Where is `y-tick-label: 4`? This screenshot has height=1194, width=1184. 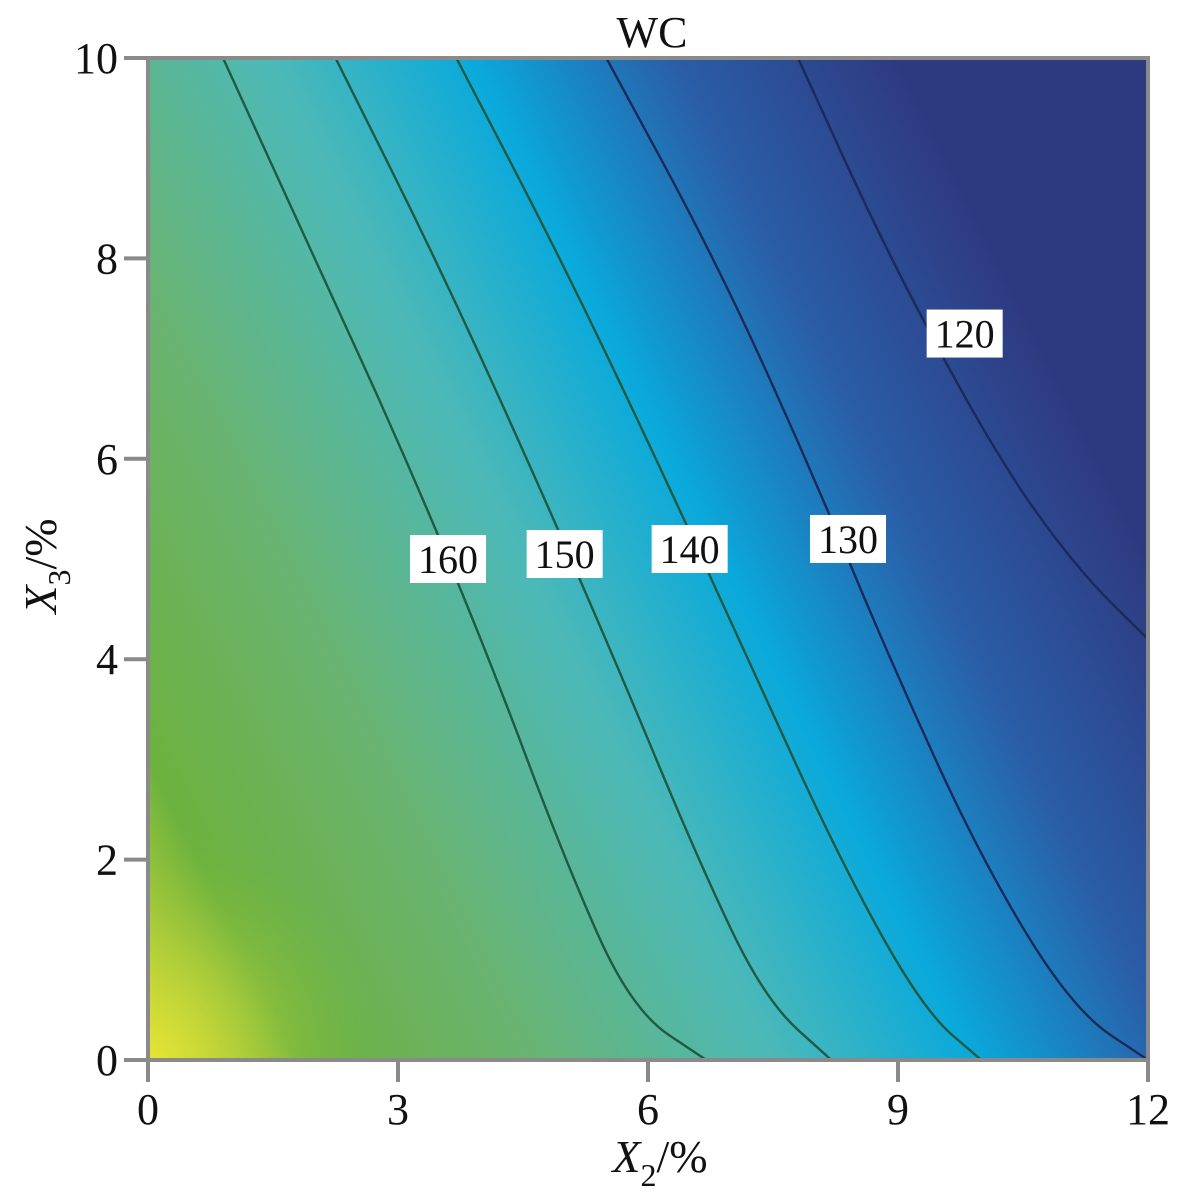
y-tick-label: 4 is located at coordinates (107, 659).